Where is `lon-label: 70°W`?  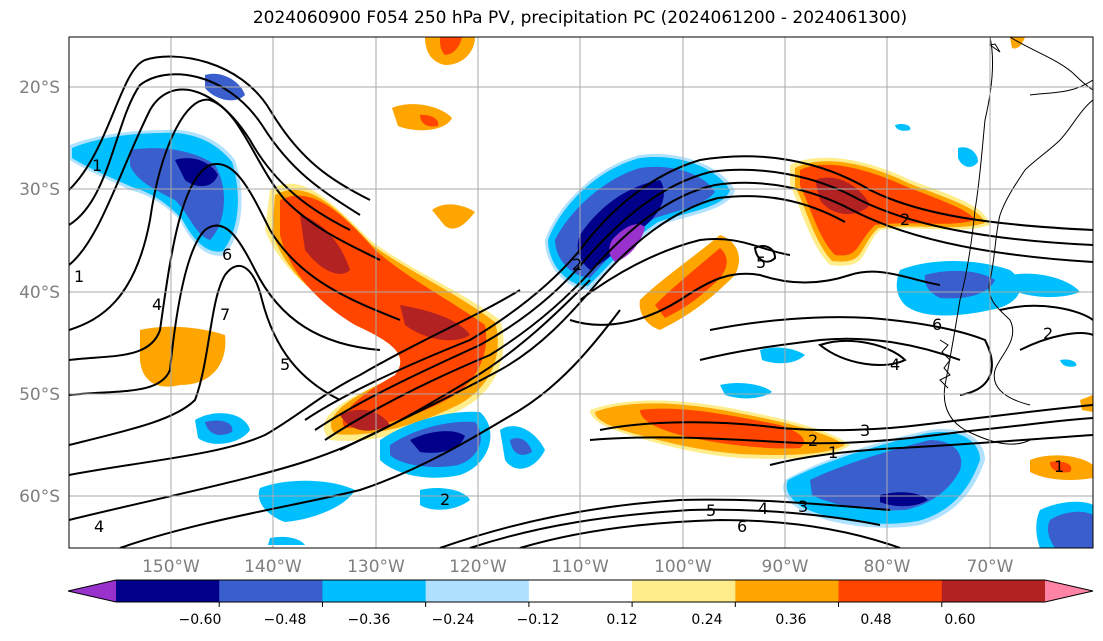 lon-label: 70°W is located at coordinates (990, 567).